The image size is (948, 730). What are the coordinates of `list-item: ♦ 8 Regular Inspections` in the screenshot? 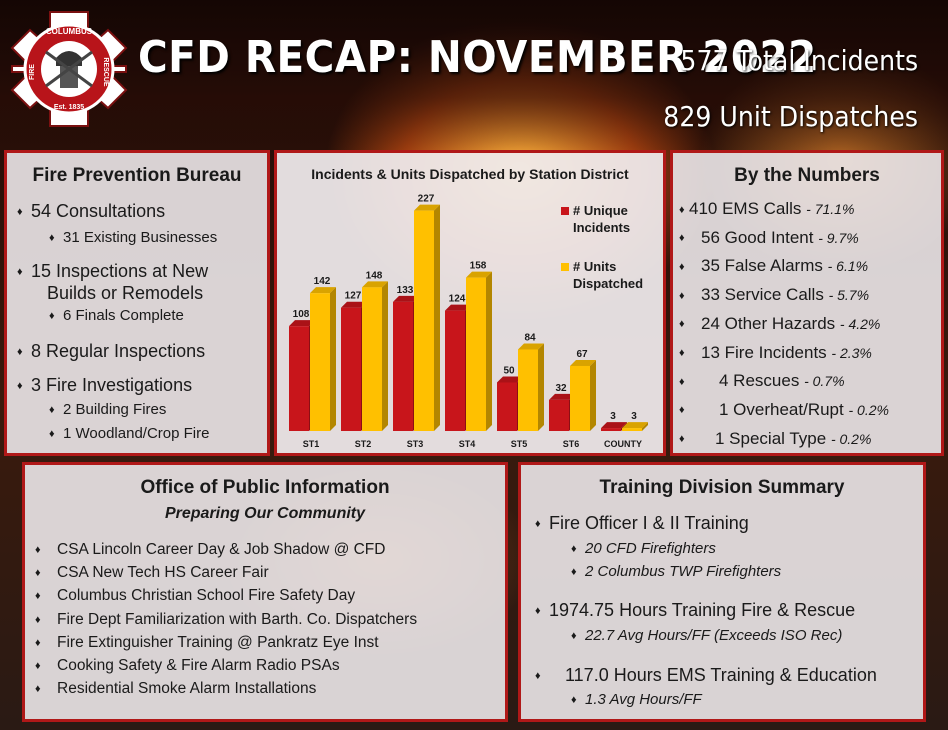 It's located at (111, 351).